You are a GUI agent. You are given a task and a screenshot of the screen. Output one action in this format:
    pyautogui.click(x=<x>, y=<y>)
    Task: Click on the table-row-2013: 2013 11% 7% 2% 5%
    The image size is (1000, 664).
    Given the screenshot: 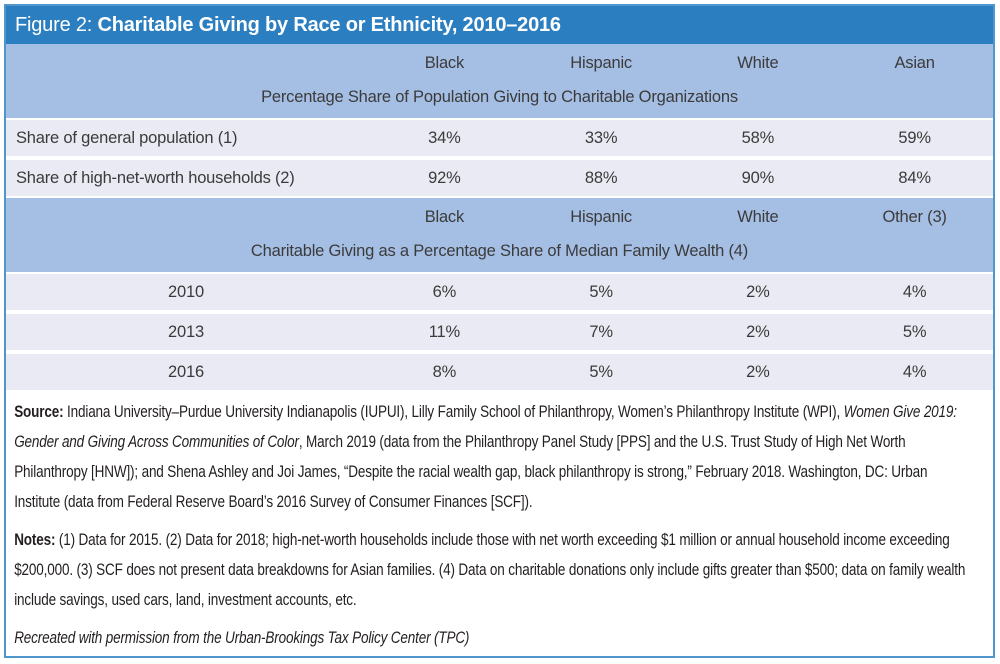 What is the action you would take?
    pyautogui.click(x=499, y=332)
    